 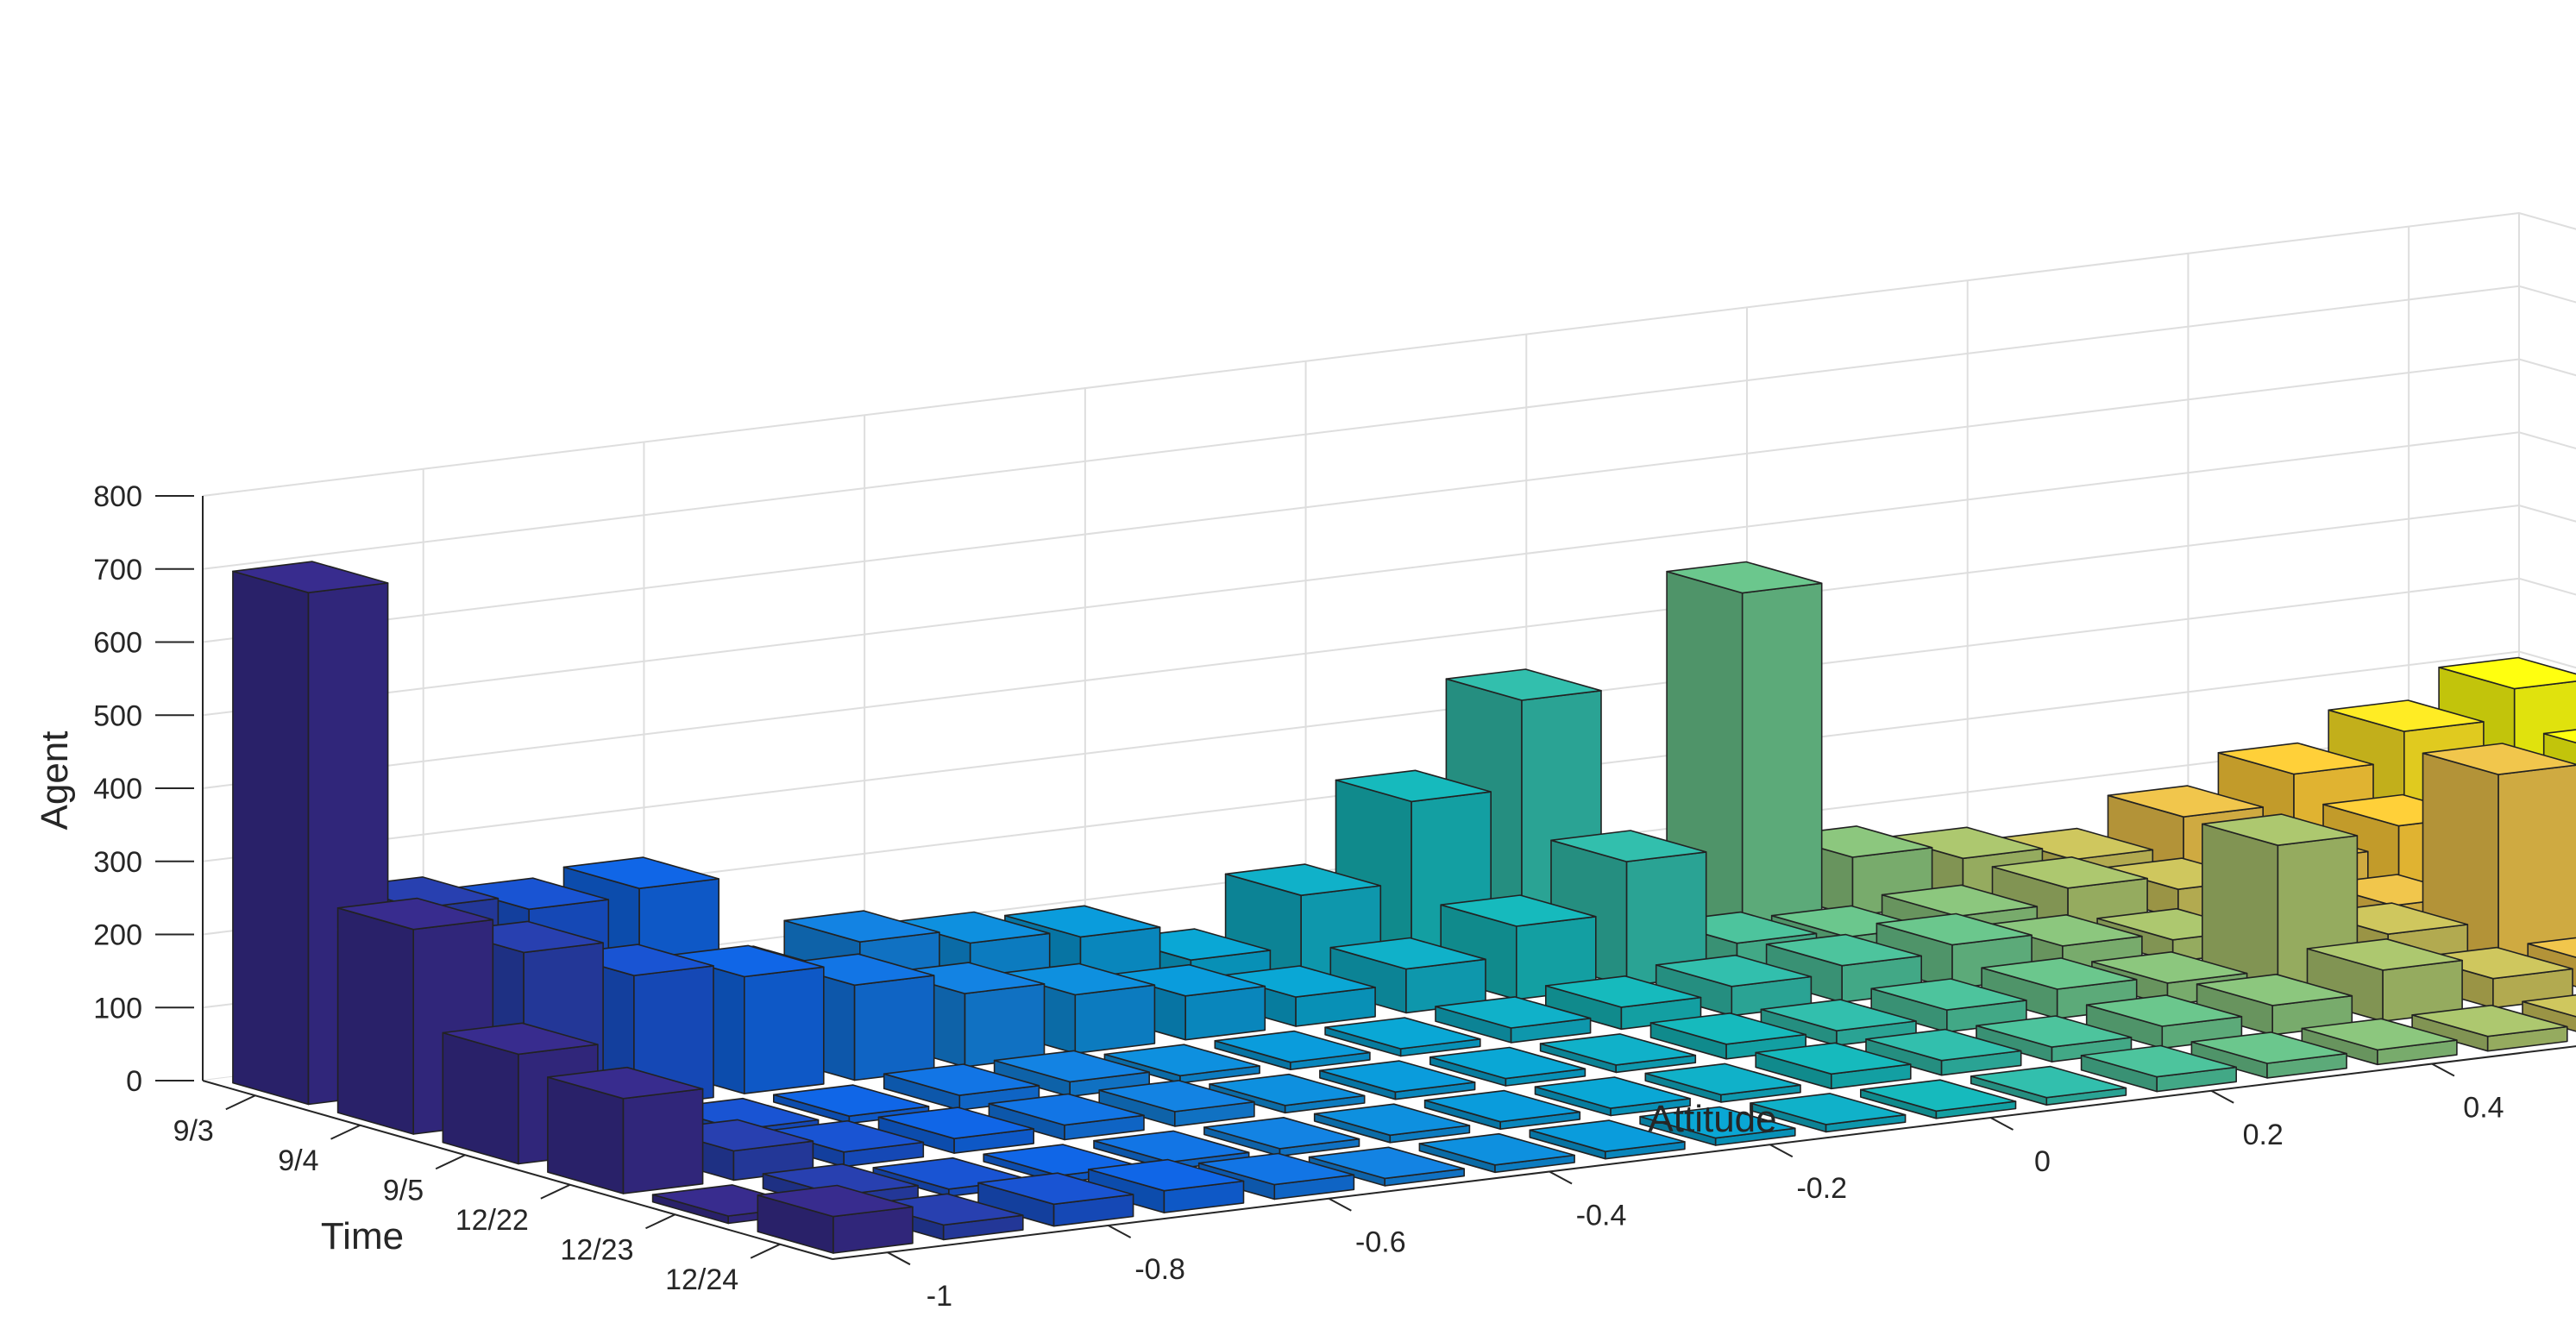 I want to click on bar-12-23-x11, so click(x=1943, y=1052).